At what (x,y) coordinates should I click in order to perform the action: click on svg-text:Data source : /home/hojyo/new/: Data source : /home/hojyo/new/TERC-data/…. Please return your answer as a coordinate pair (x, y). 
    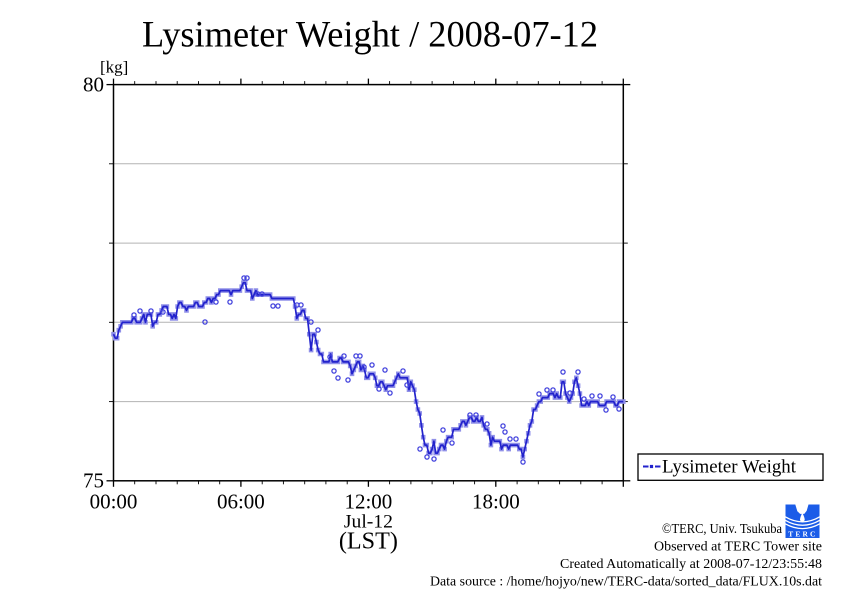
    Looking at the image, I should click on (626, 582).